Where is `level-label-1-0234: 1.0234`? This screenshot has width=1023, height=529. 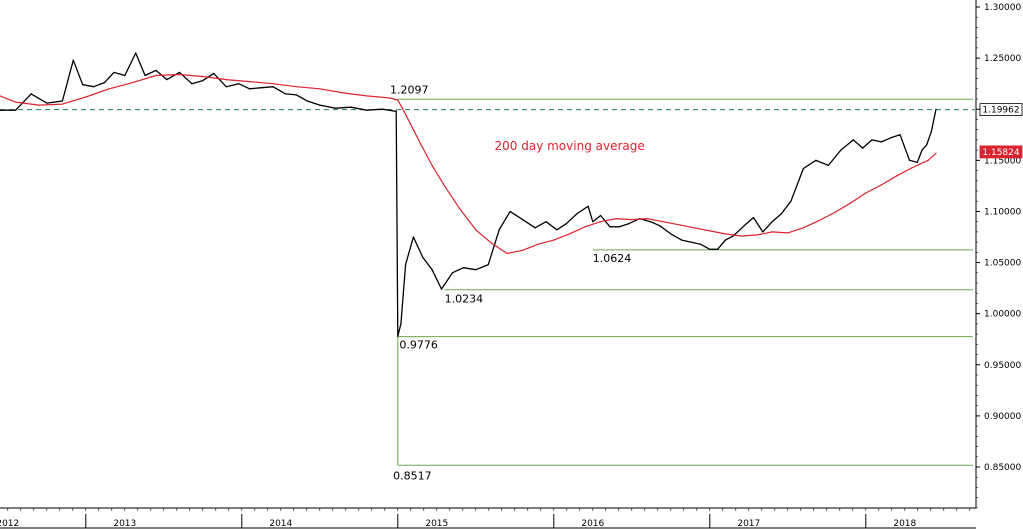
level-label-1-0234: 1.0234 is located at coordinates (464, 299).